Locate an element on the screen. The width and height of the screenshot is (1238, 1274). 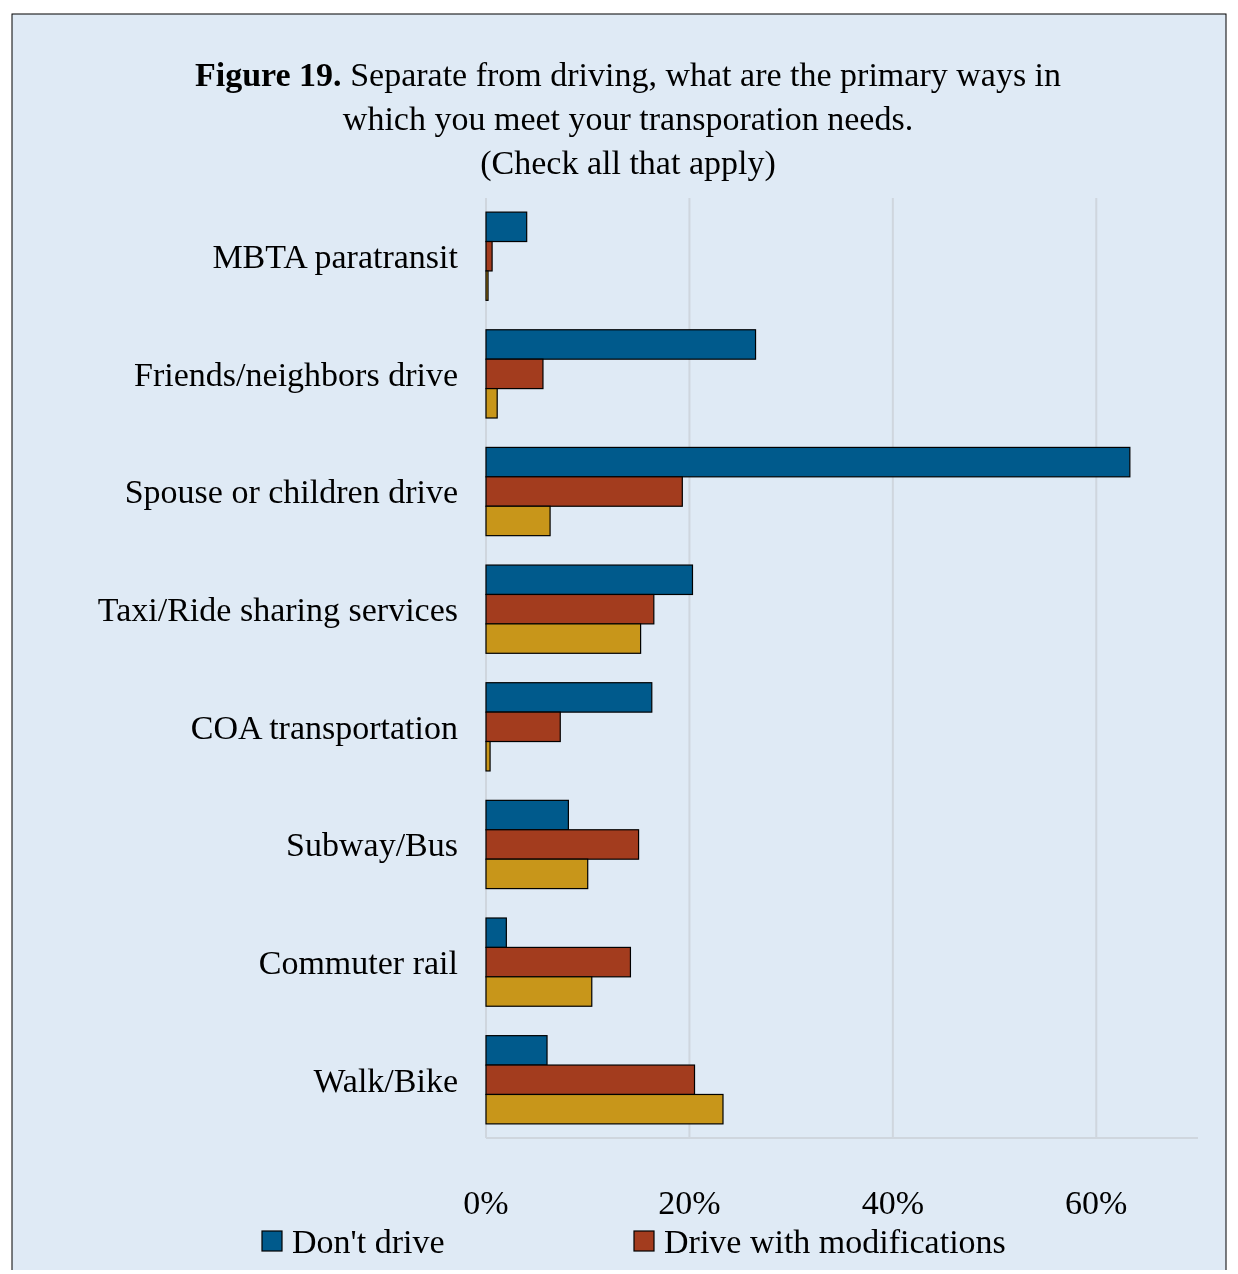
y-tick-label: MBTA paratransit is located at coordinates (335, 257).